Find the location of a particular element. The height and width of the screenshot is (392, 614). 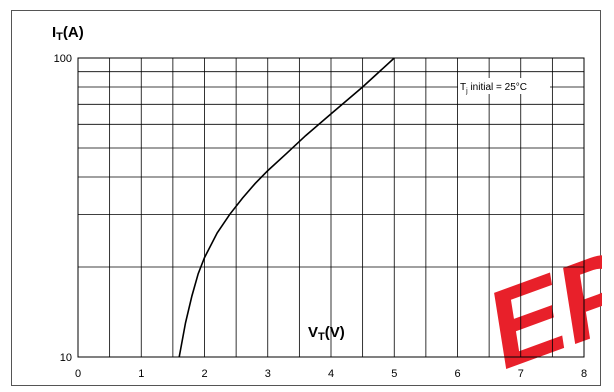

x-axis-title-sub: T is located at coordinates (321, 337).